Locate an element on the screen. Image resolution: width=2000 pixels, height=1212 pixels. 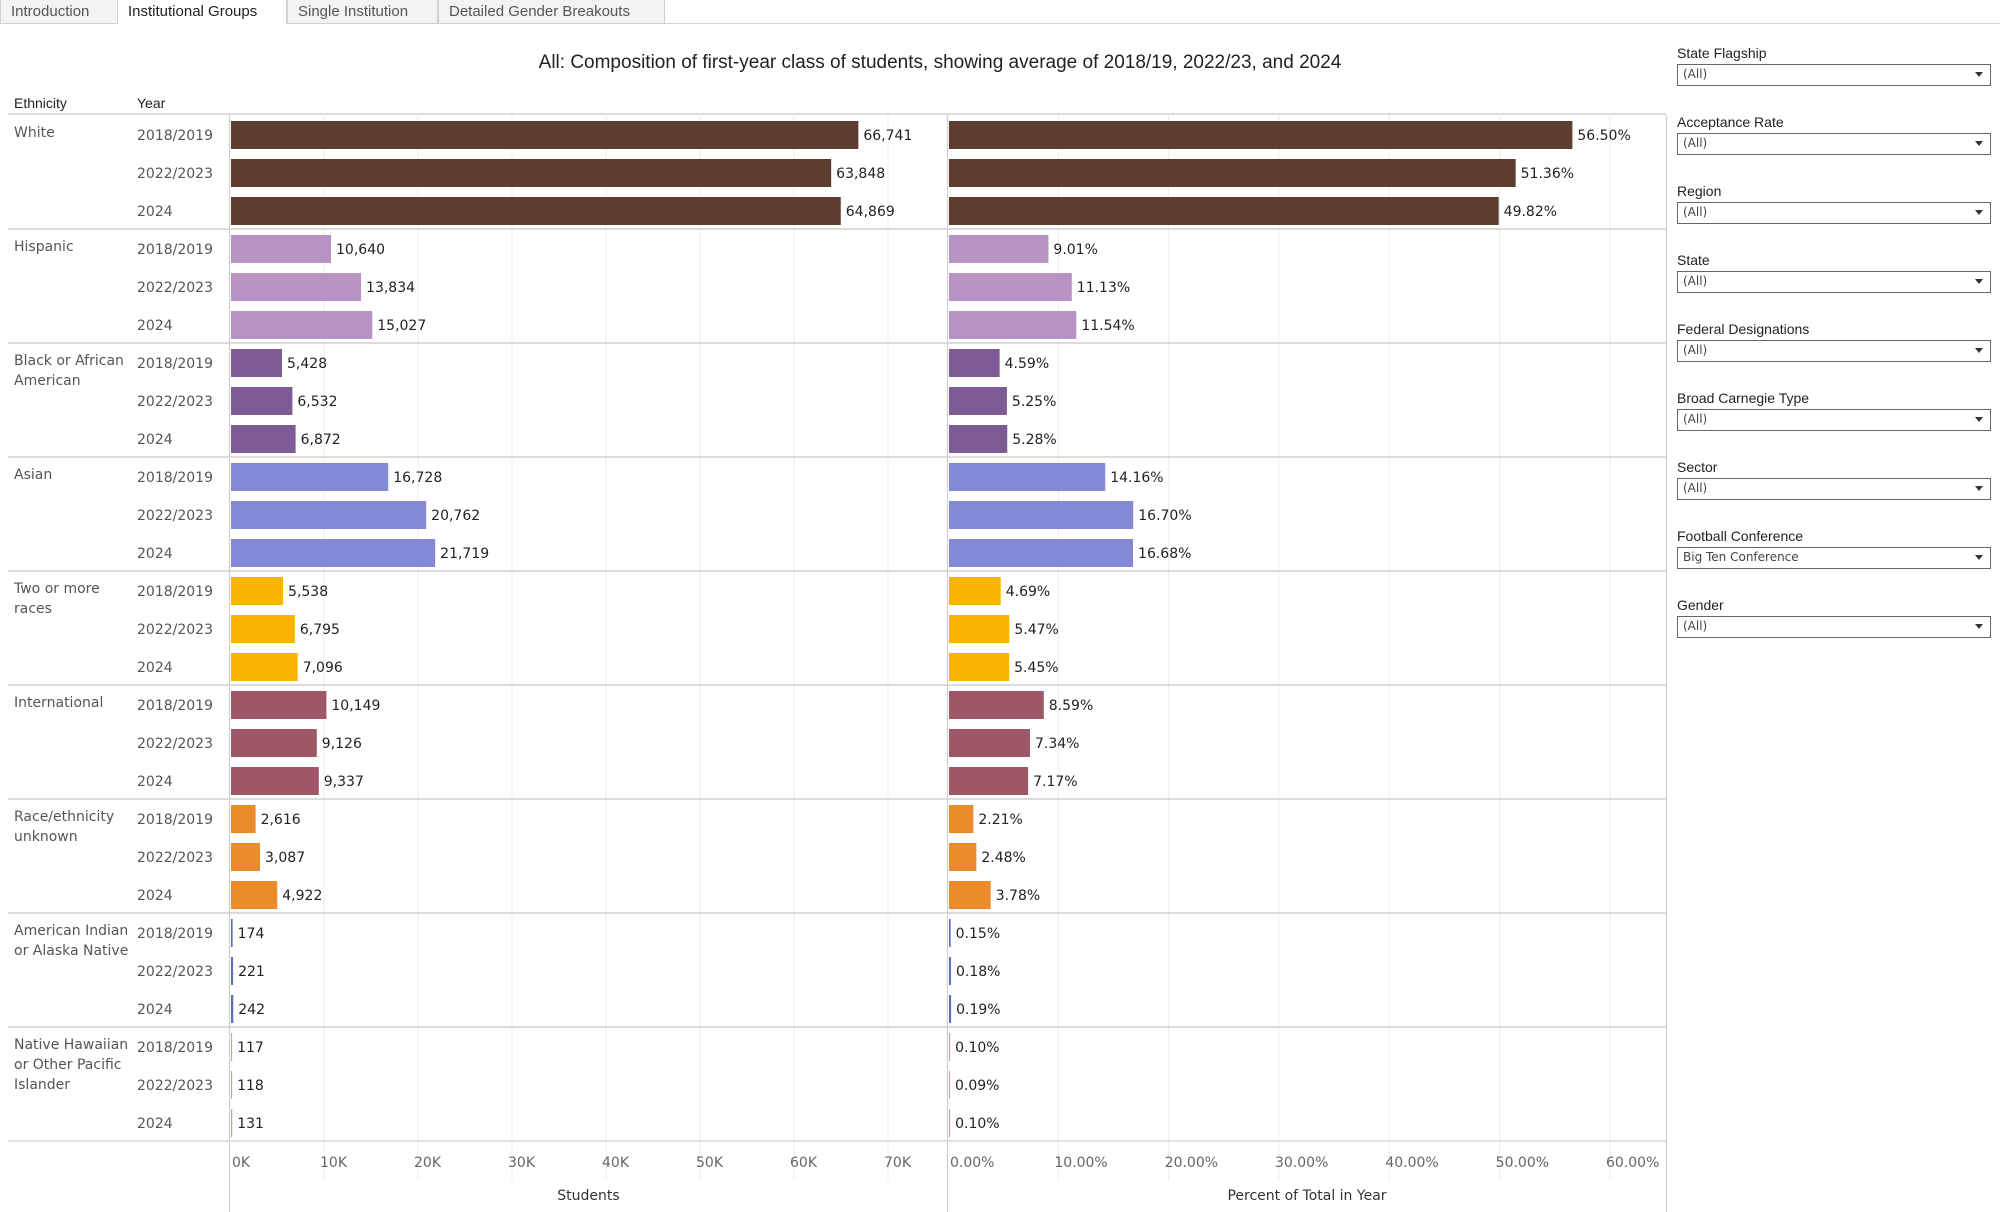
ethnicity-label: races is located at coordinates (33, 609).